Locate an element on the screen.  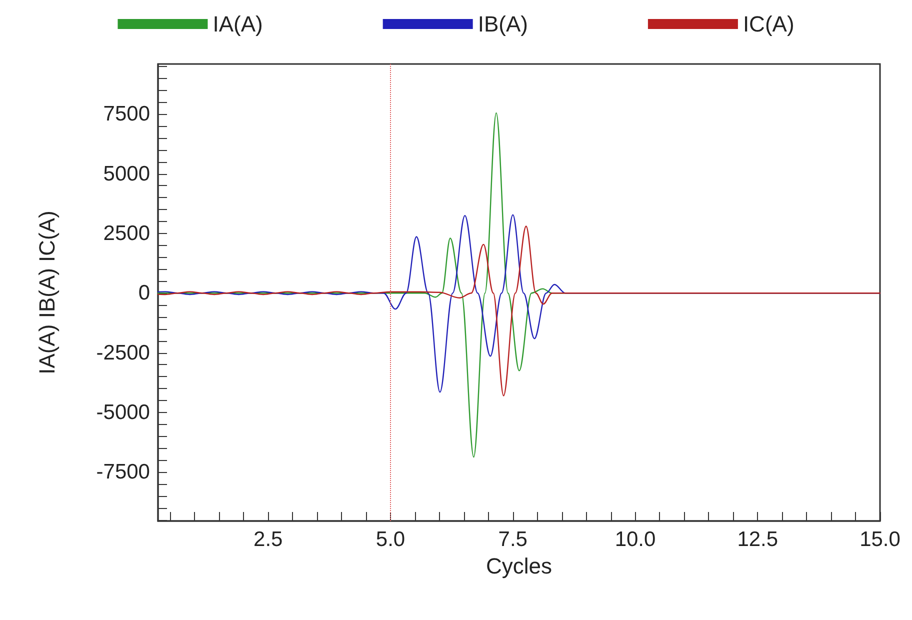
x-tick-label: 10.0 is located at coordinates (635, 539).